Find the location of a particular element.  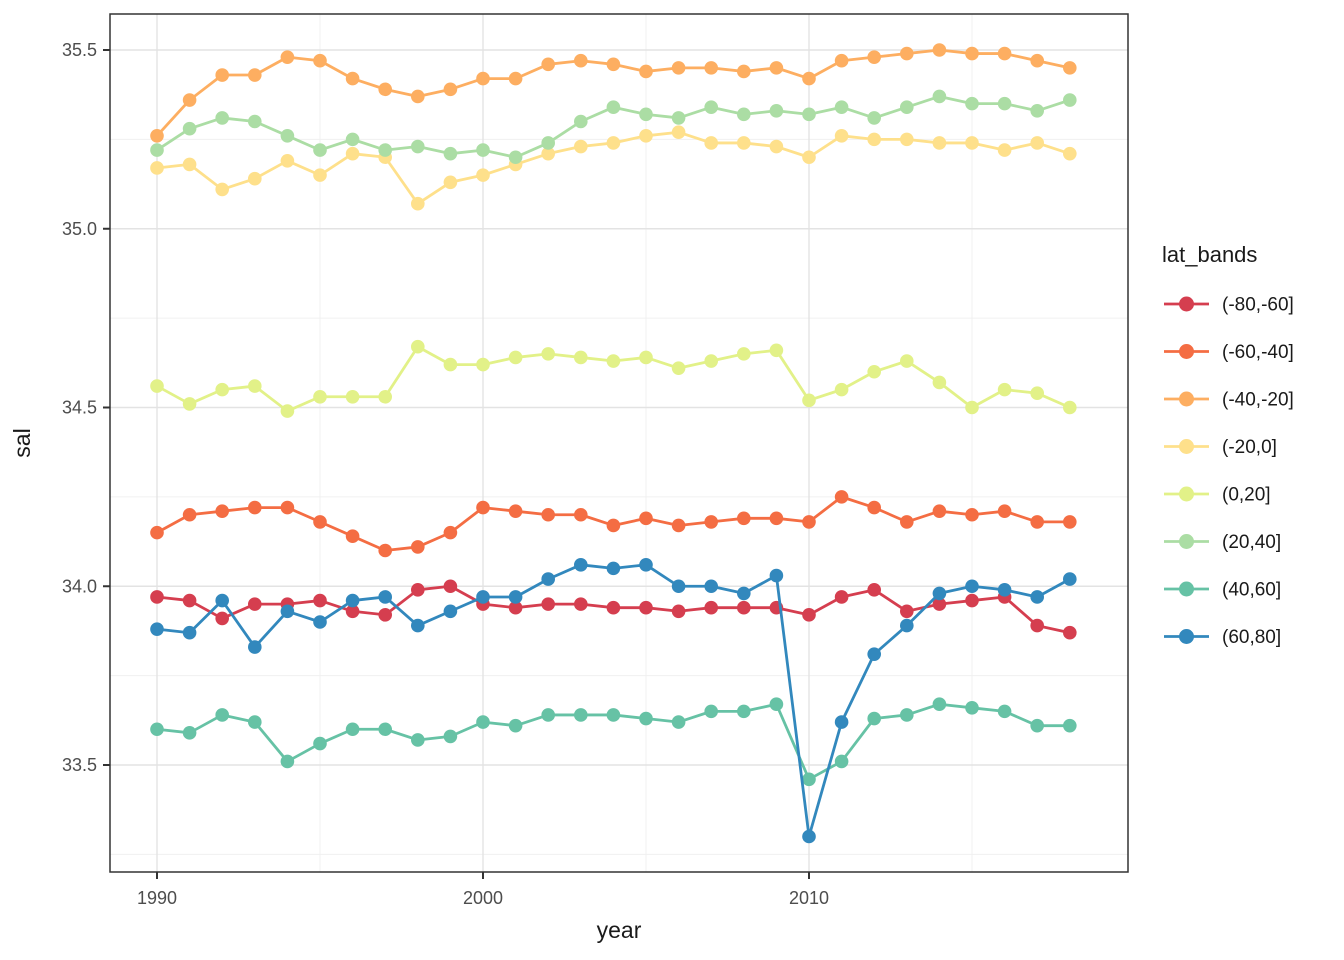

legend-entry-label: (-40,-20] is located at coordinates (1258, 400).